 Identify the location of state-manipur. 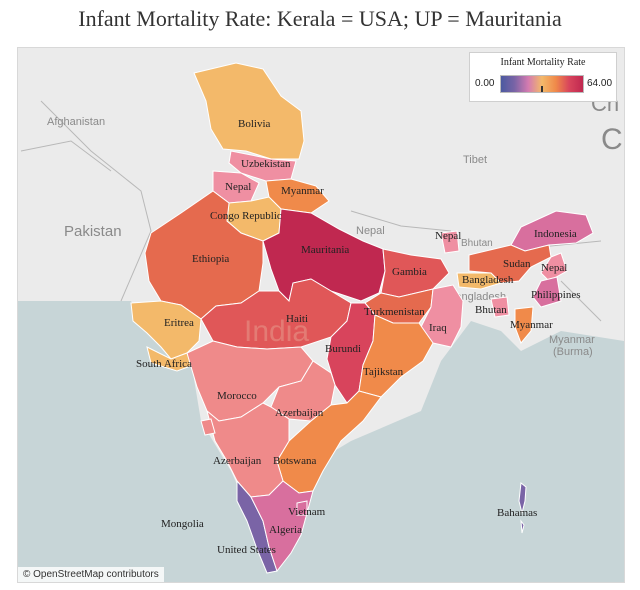
(547, 292).